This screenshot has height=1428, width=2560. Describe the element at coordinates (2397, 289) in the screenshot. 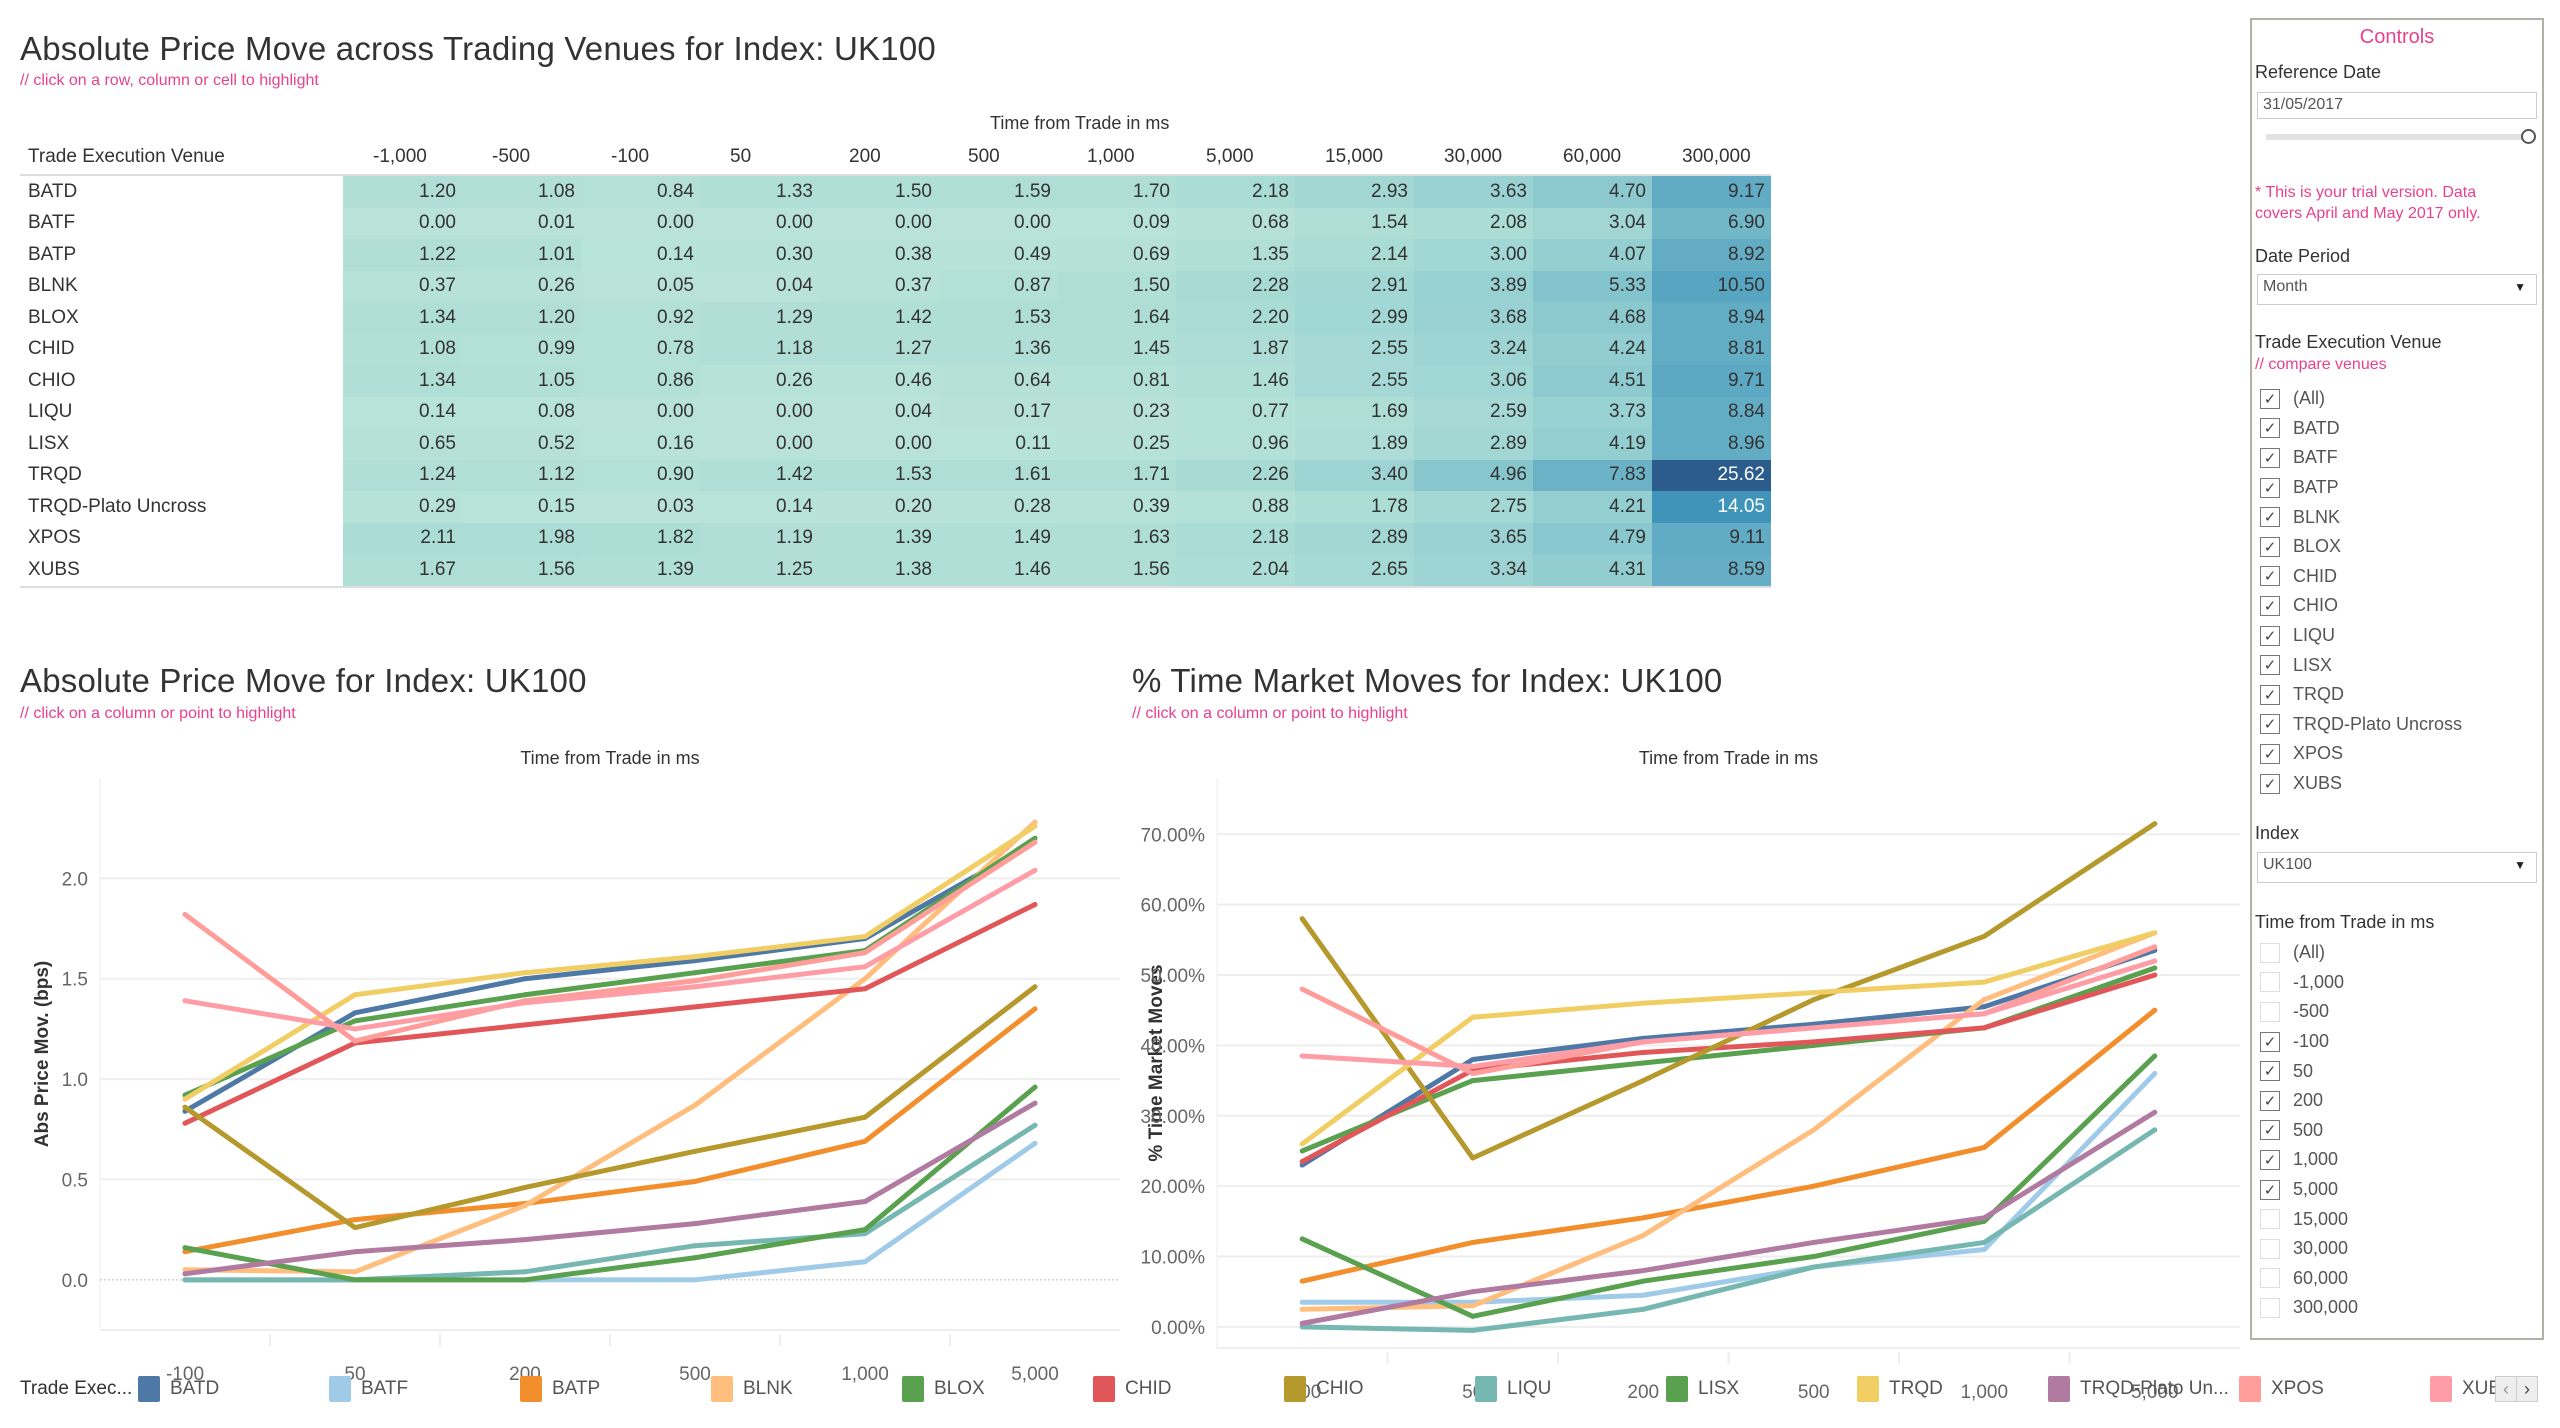

I see `date-period-dropdown: Month ▼` at that location.